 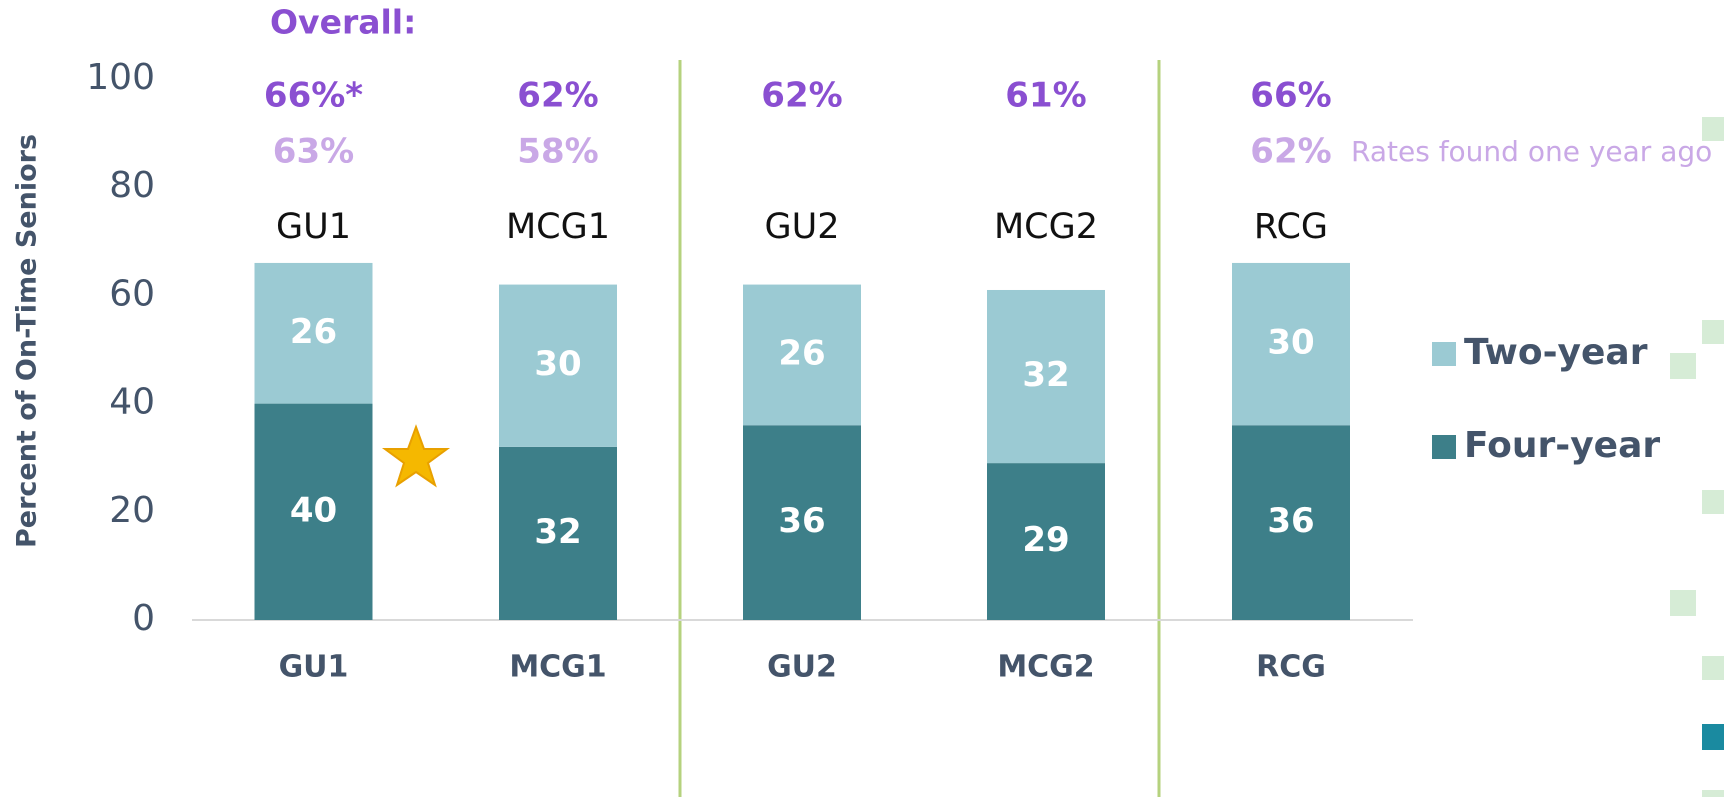 What do you see at coordinates (1291, 667) in the screenshot?
I see `x-tick-label: RCG` at bounding box center [1291, 667].